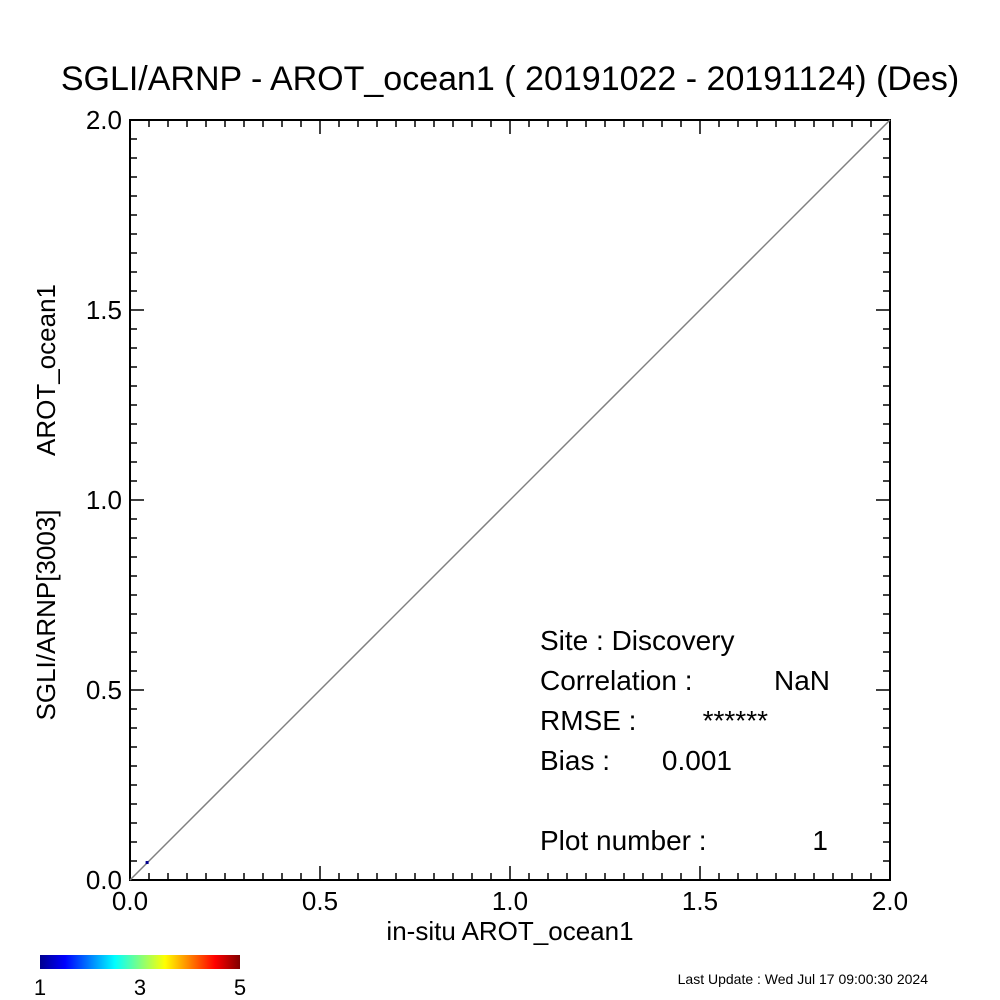 The height and width of the screenshot is (1000, 1000). What do you see at coordinates (735, 720) in the screenshot?
I see `stat-value: ******` at bounding box center [735, 720].